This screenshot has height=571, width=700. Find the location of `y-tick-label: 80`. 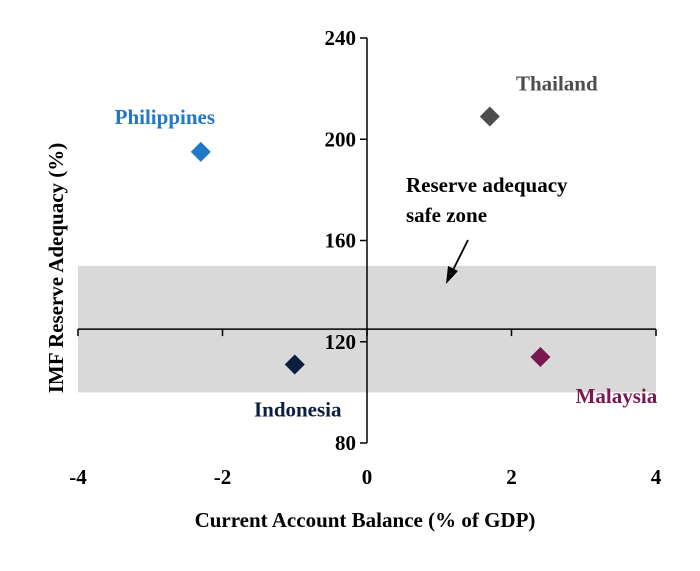

y-tick-label: 80 is located at coordinates (345, 443).